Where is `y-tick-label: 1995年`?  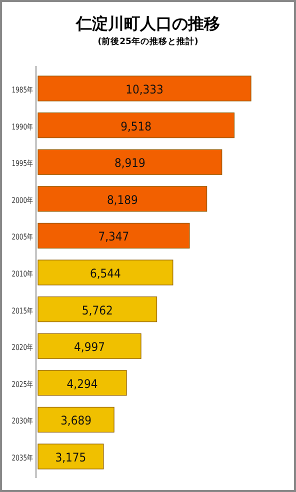 y-tick-label: 1995年 is located at coordinates (22, 163).